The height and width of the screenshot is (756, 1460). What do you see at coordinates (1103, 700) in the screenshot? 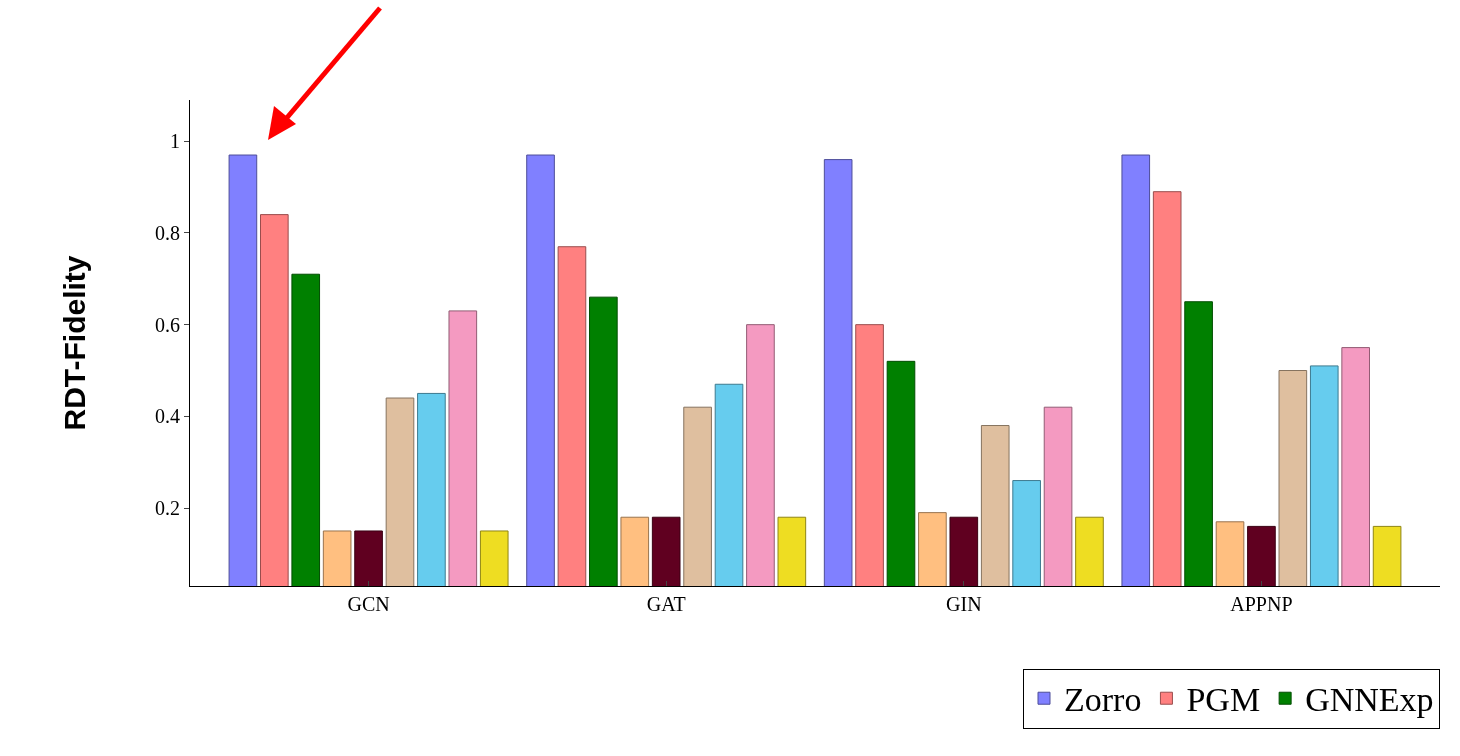
I see `legend-label: Zorro` at bounding box center [1103, 700].